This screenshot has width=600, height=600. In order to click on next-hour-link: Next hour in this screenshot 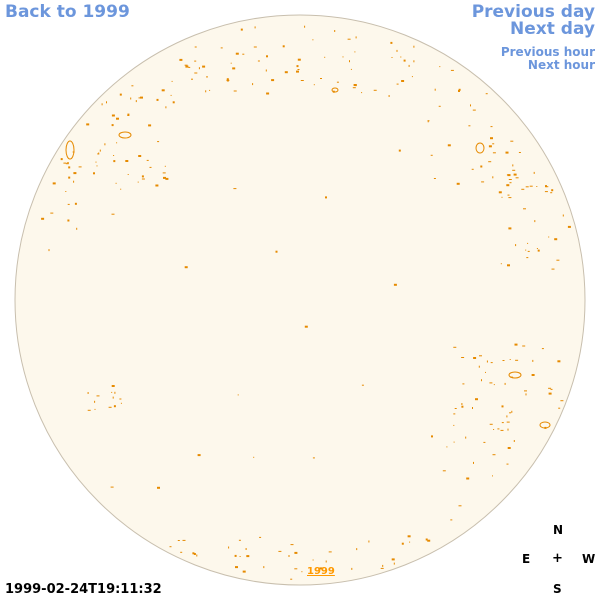, I will do `click(561, 65)`.